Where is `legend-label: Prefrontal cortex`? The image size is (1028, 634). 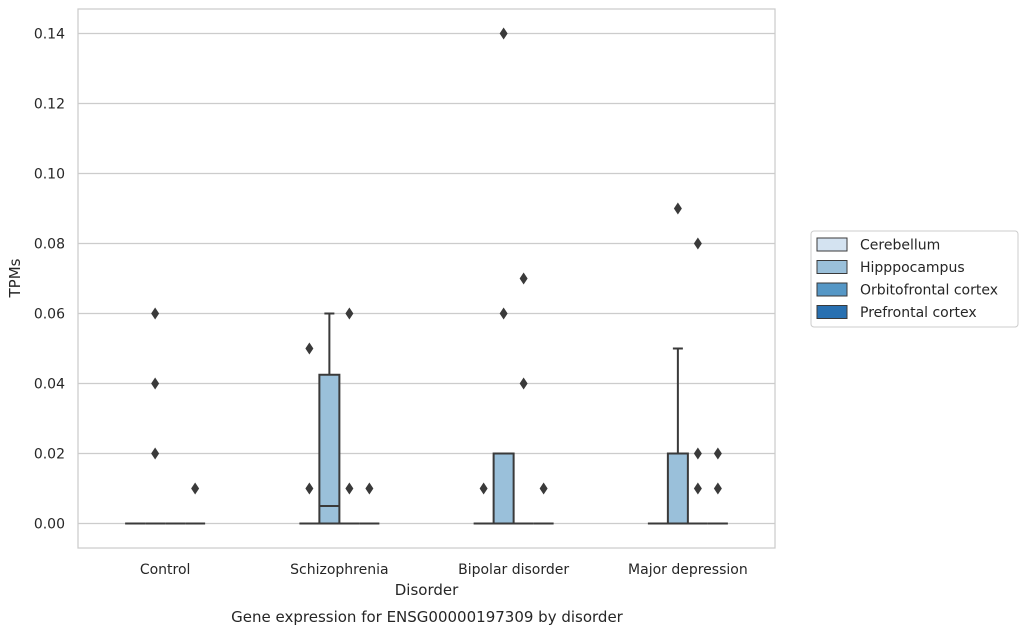 legend-label: Prefrontal cortex is located at coordinates (918, 313).